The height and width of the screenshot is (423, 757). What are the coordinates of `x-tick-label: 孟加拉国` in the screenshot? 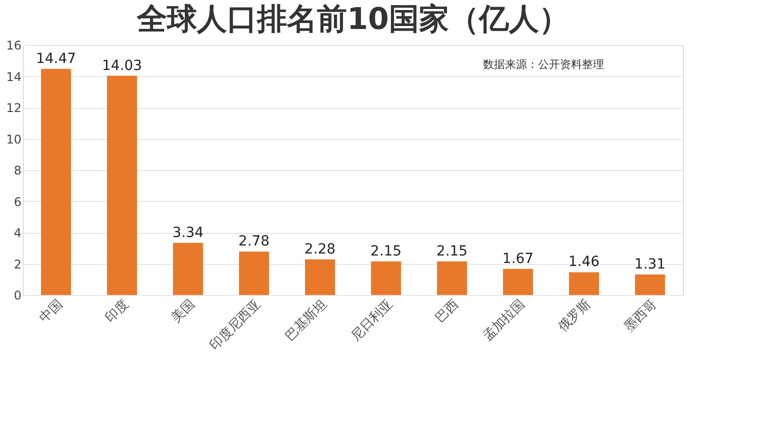 It's located at (504, 320).